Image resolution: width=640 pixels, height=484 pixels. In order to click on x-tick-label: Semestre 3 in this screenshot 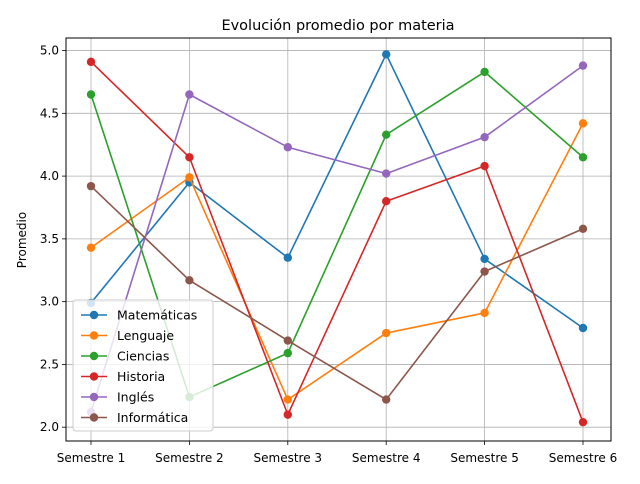, I will do `click(288, 458)`.